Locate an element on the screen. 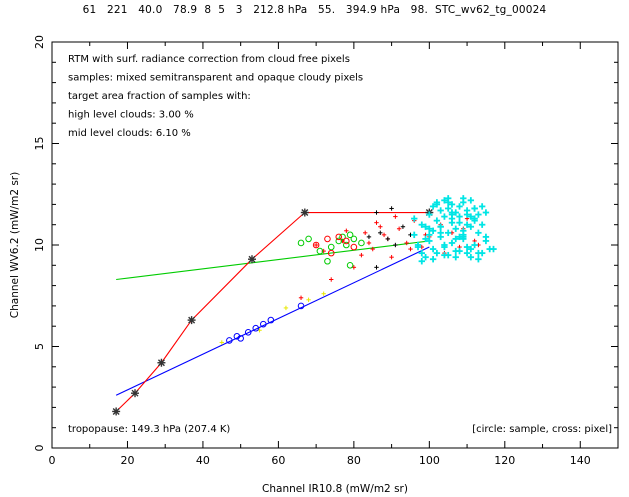 The width and height of the screenshot is (629, 497). x-tick-label: 60 is located at coordinates (278, 460).